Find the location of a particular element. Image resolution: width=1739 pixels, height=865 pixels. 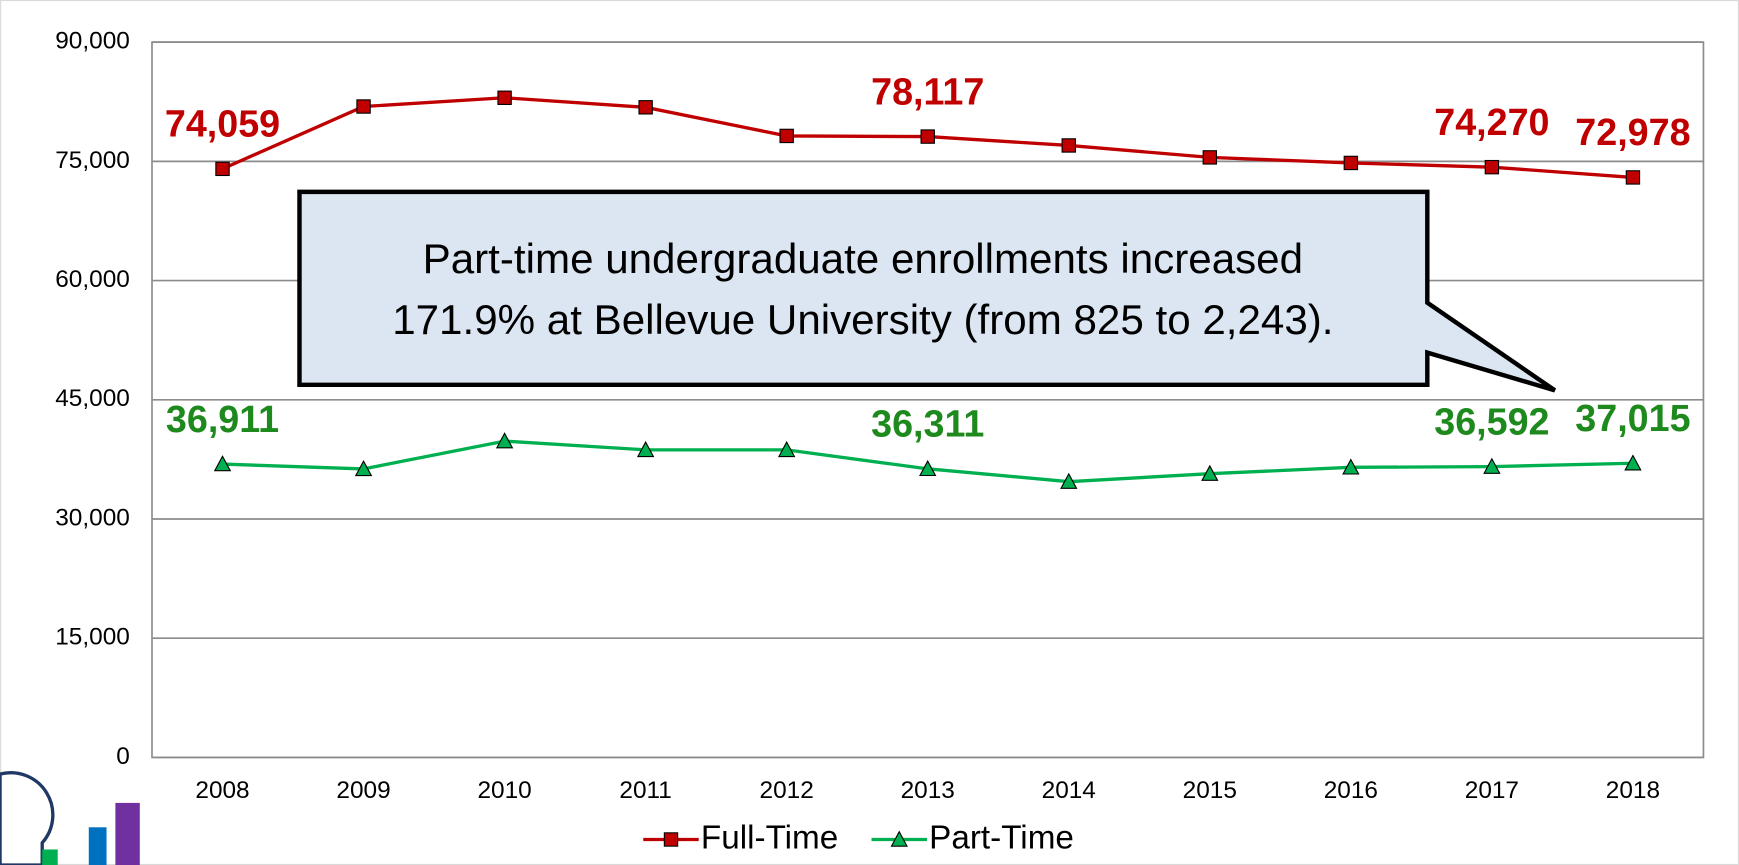

x-tick-label: 2008 is located at coordinates (222, 790).